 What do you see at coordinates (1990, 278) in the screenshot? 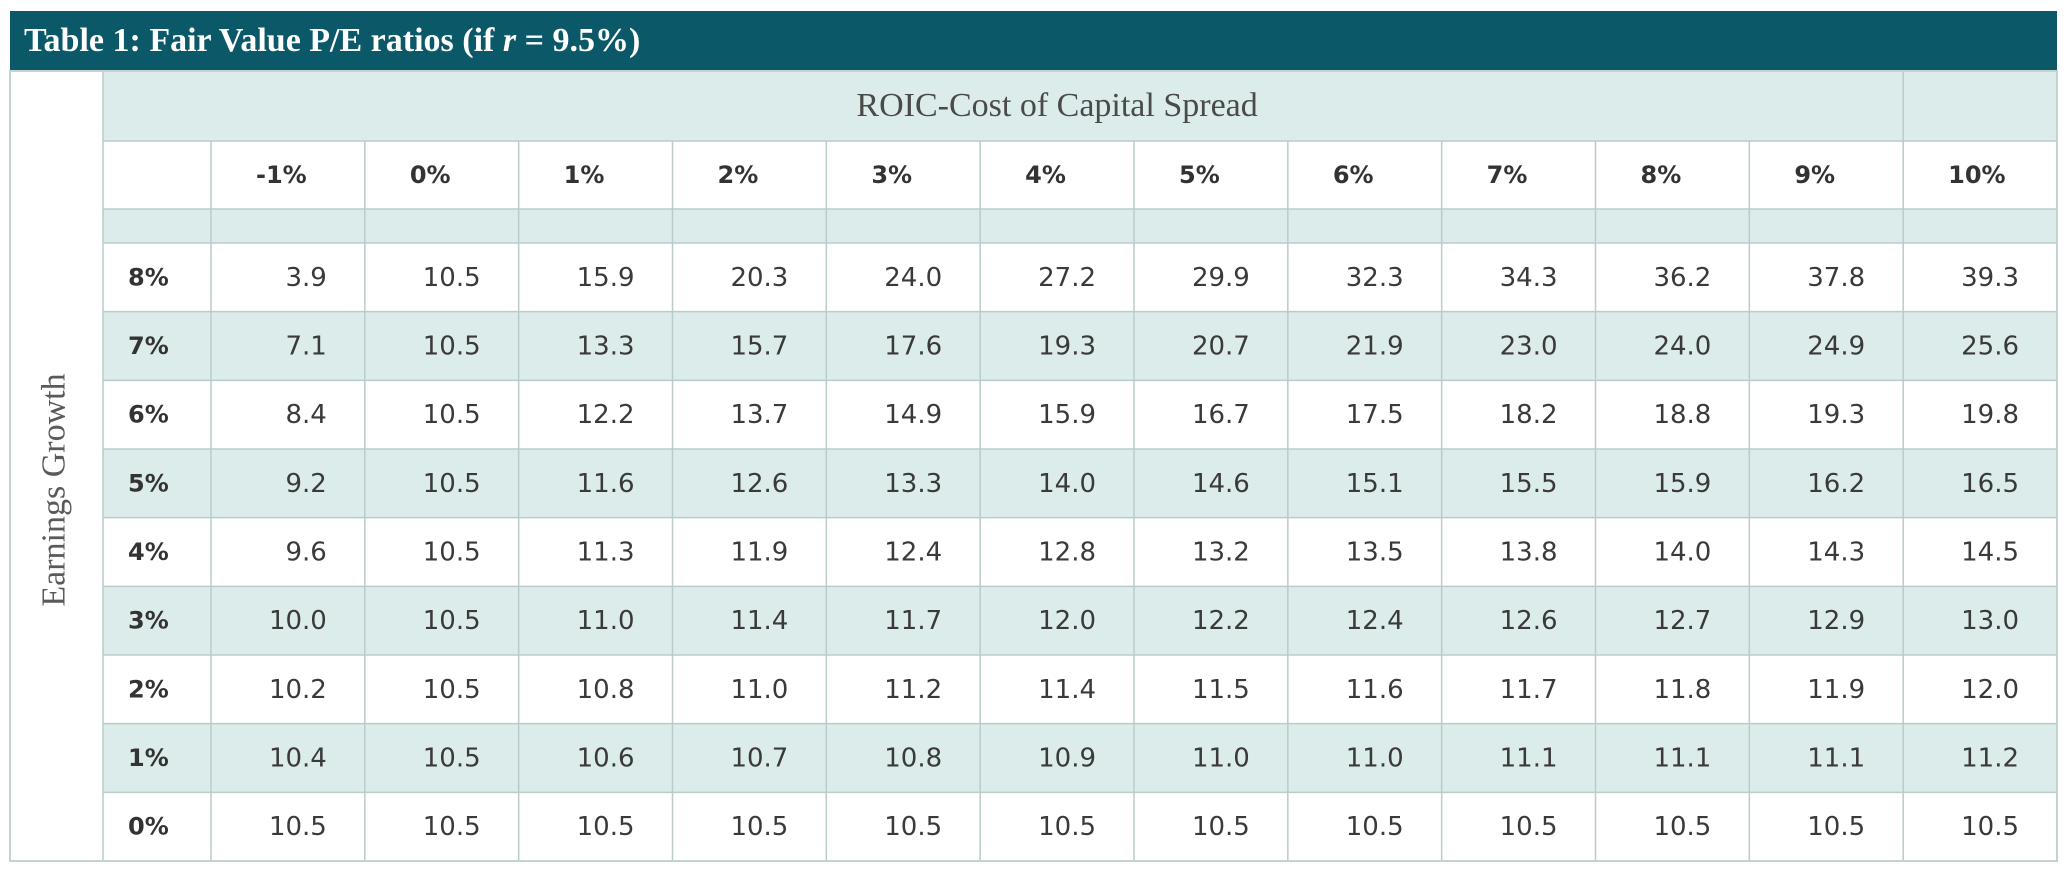
I see `cell-value: 39.3` at bounding box center [1990, 278].